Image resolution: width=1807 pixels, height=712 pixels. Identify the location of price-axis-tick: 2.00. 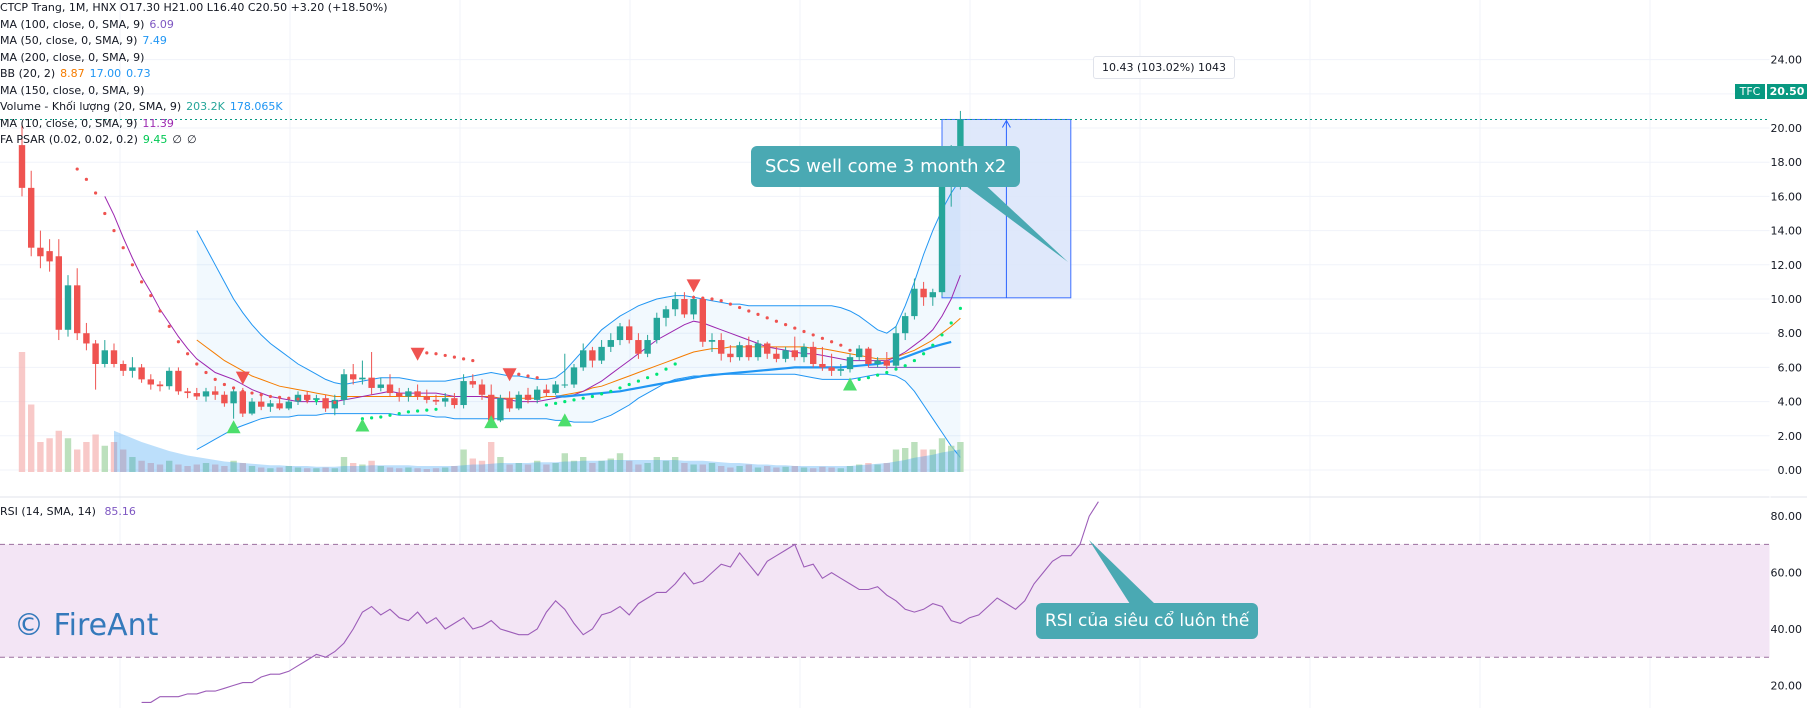
(1790, 436).